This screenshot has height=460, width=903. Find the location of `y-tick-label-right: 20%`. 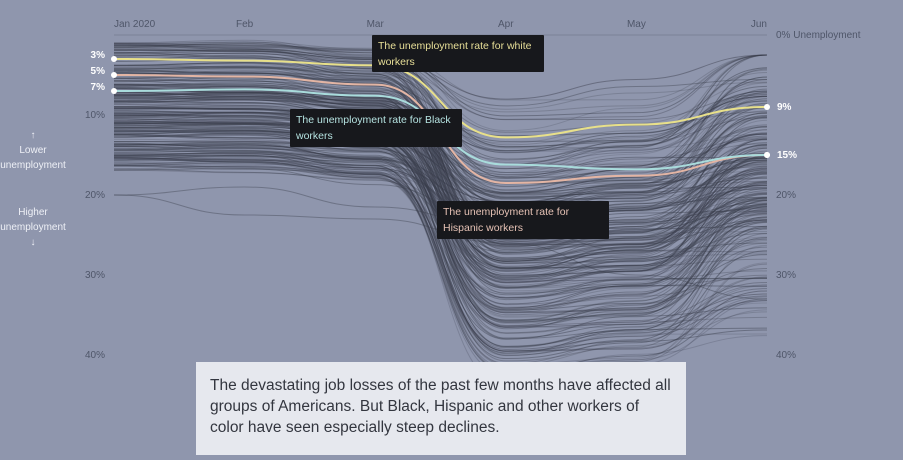

y-tick-label-right: 20% is located at coordinates (786, 195).